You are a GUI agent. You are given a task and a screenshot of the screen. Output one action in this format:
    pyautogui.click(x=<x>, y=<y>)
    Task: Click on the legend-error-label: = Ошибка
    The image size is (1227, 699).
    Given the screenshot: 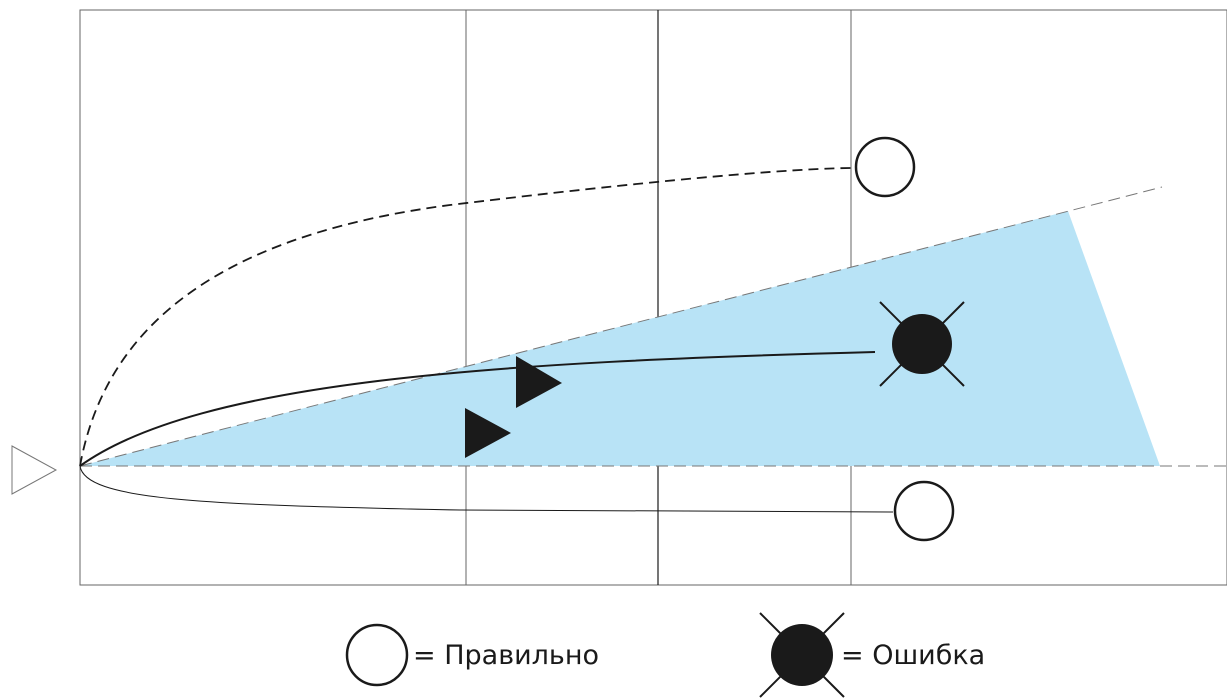 What is the action you would take?
    pyautogui.click(x=913, y=655)
    